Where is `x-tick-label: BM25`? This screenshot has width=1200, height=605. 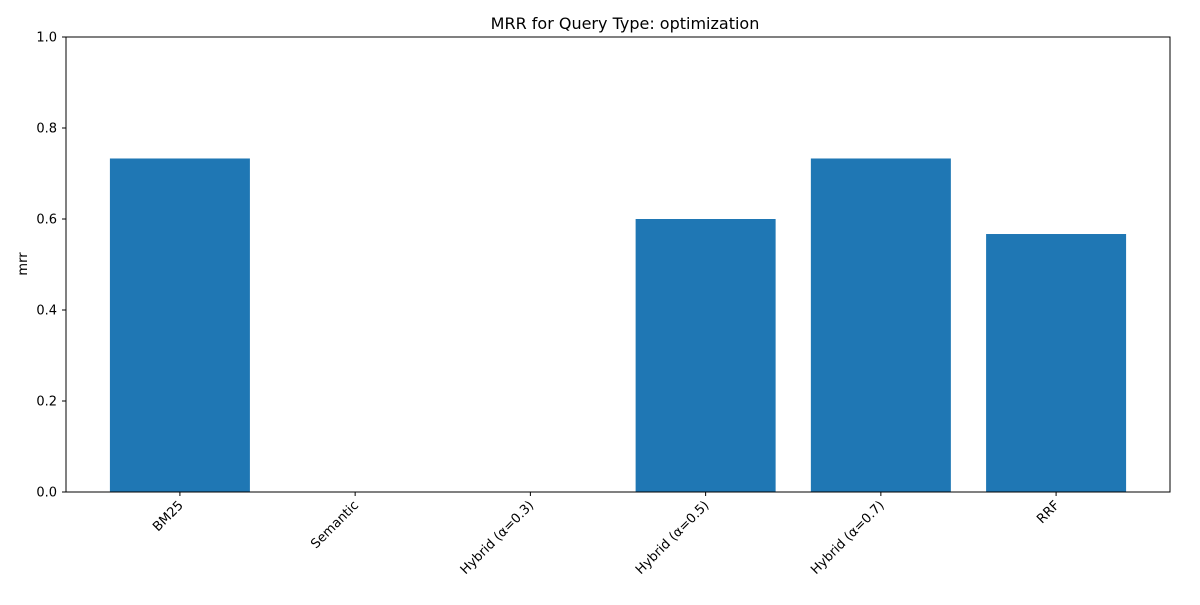 x-tick-label: BM25 is located at coordinates (168, 516).